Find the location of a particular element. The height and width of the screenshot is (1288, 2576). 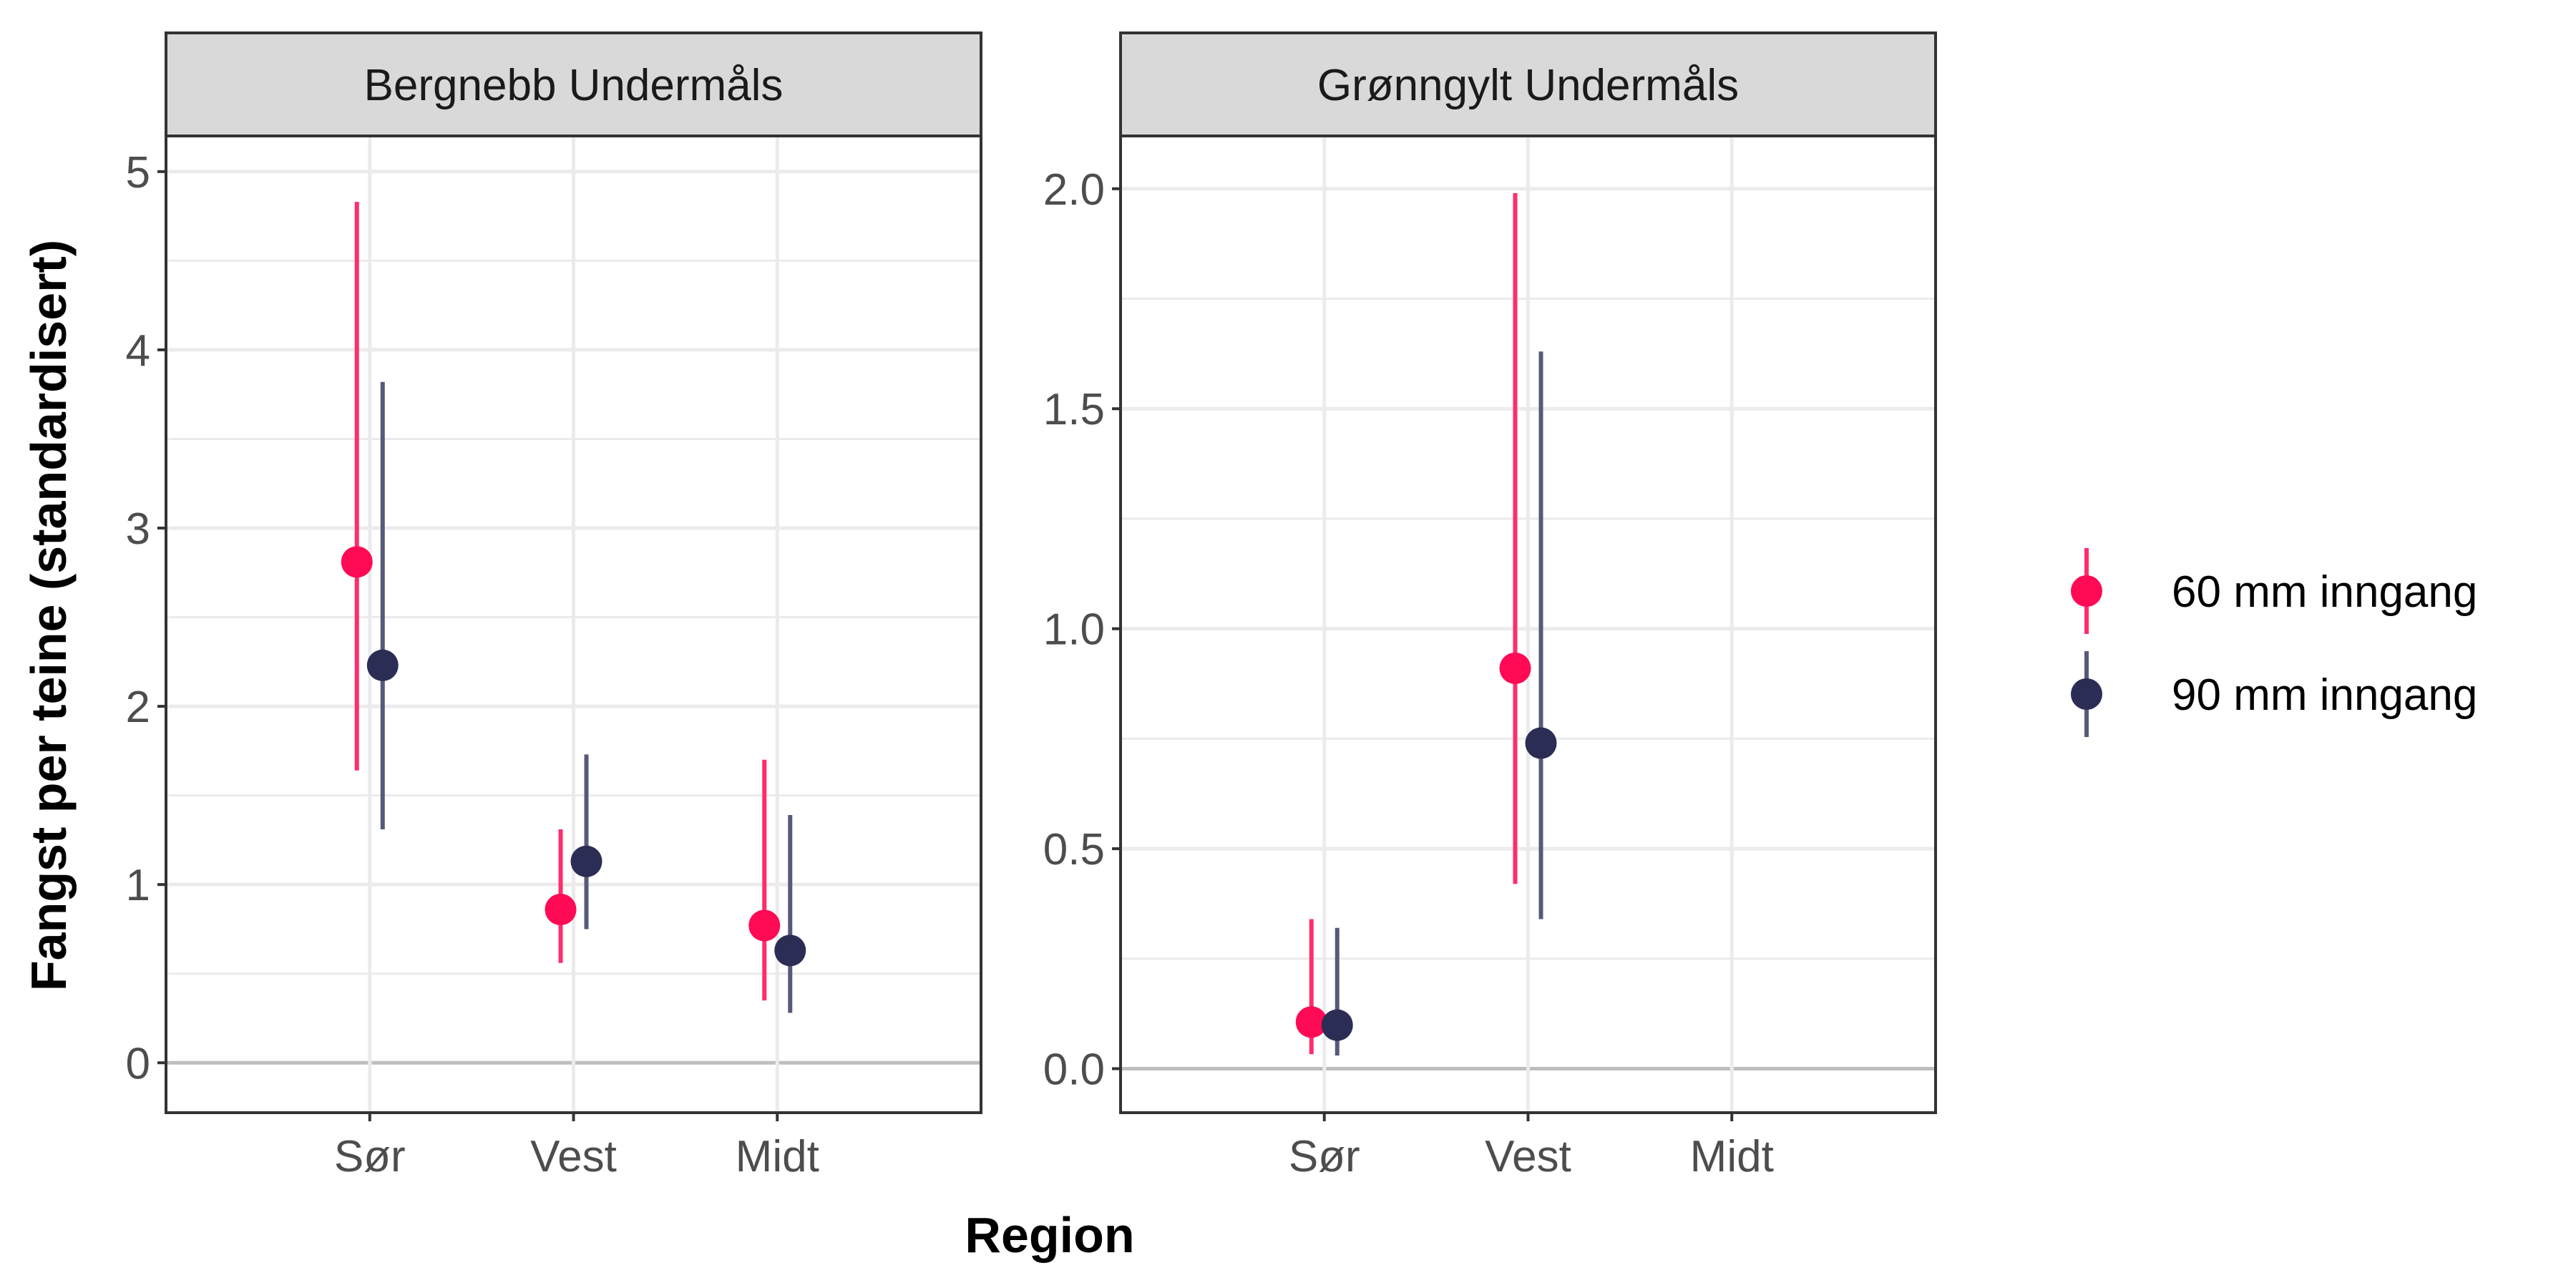

legend-item-90mm: 90 mm inngang is located at coordinates (2274, 694).